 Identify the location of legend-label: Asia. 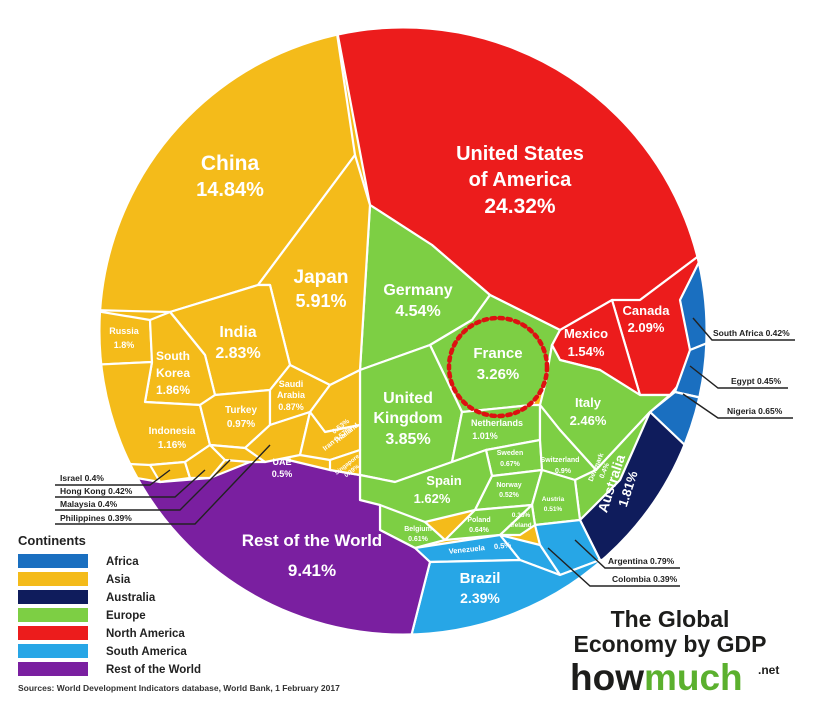
(118, 580).